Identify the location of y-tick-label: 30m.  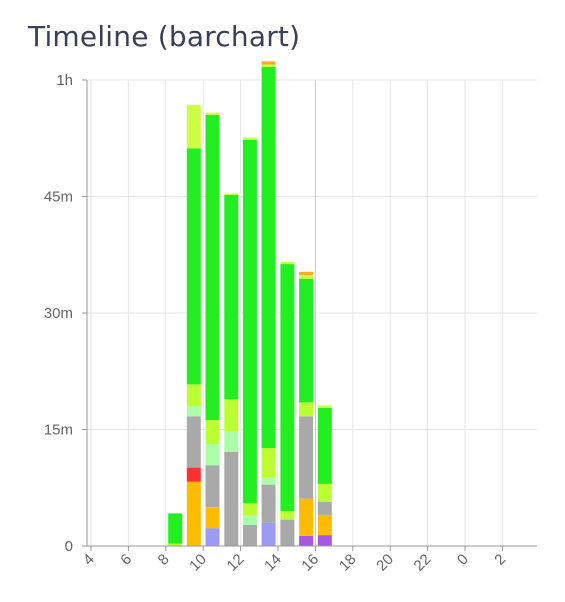
(58, 313).